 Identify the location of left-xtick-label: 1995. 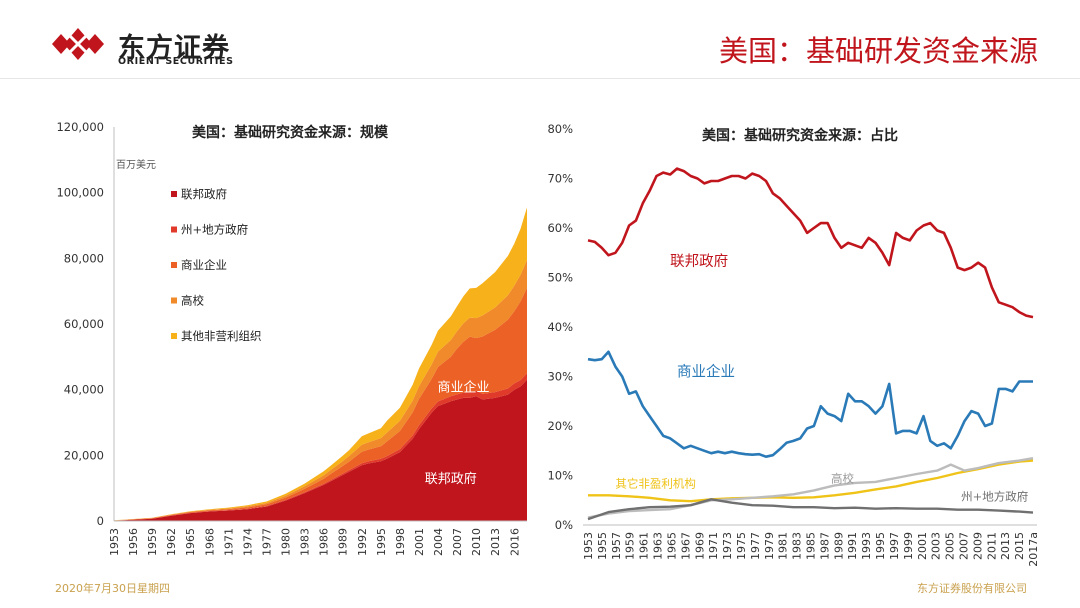
(381, 542).